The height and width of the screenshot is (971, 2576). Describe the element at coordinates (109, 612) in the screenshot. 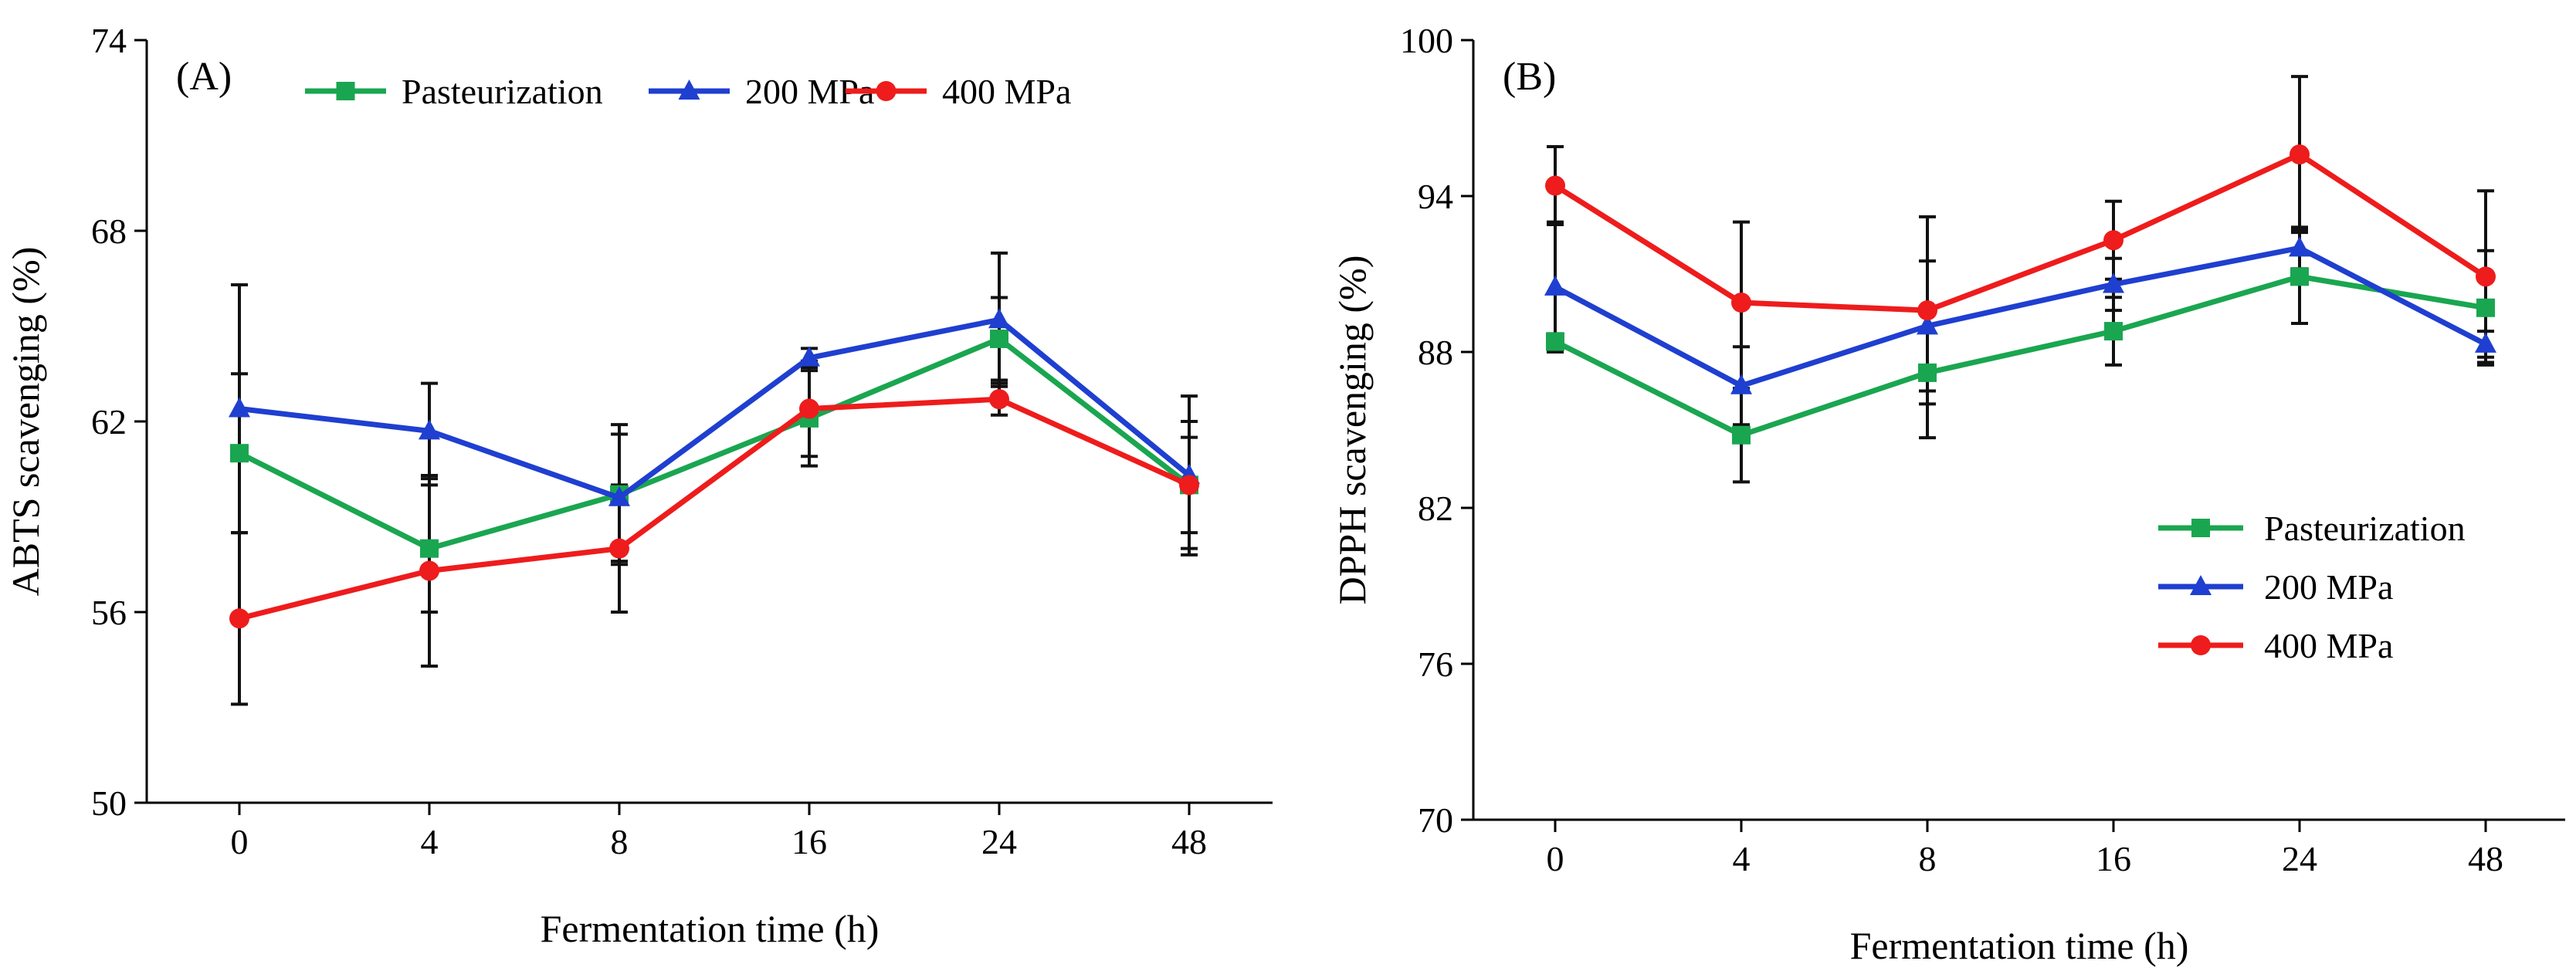

I see `y-tick-label: 56` at that location.